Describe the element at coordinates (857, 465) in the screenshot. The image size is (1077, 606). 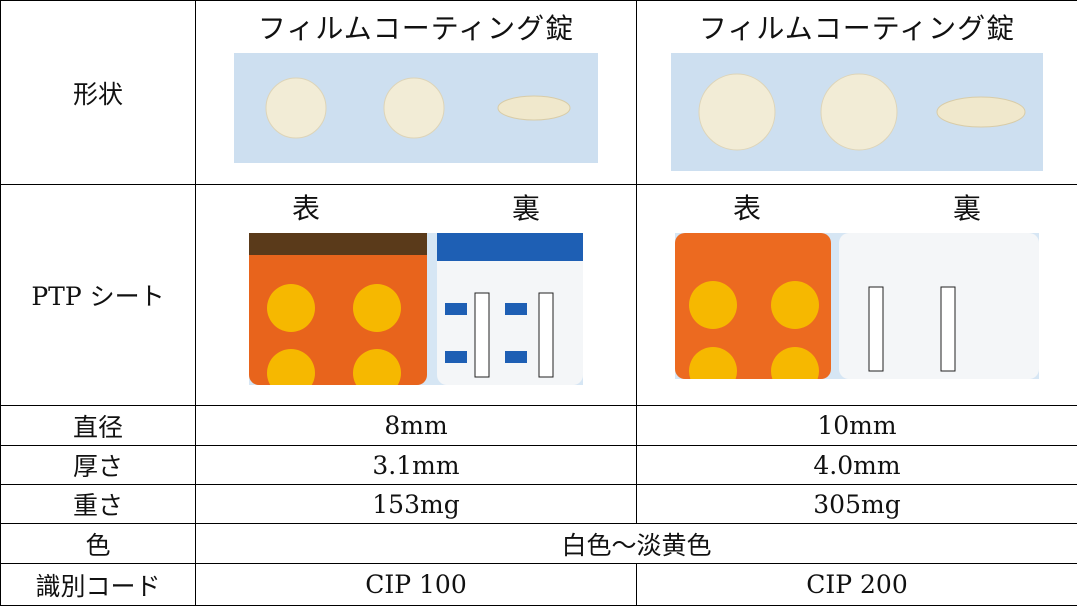
I see `cell: 4.0mm` at that location.